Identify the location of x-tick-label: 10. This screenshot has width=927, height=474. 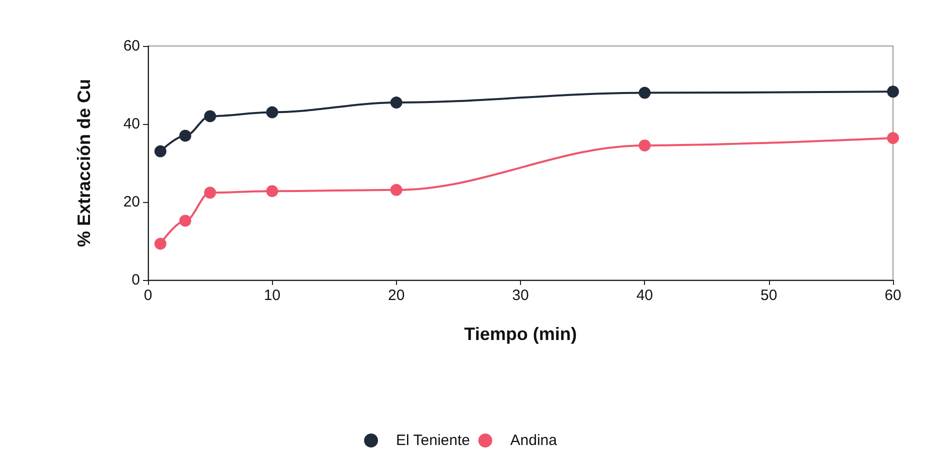
(272, 295).